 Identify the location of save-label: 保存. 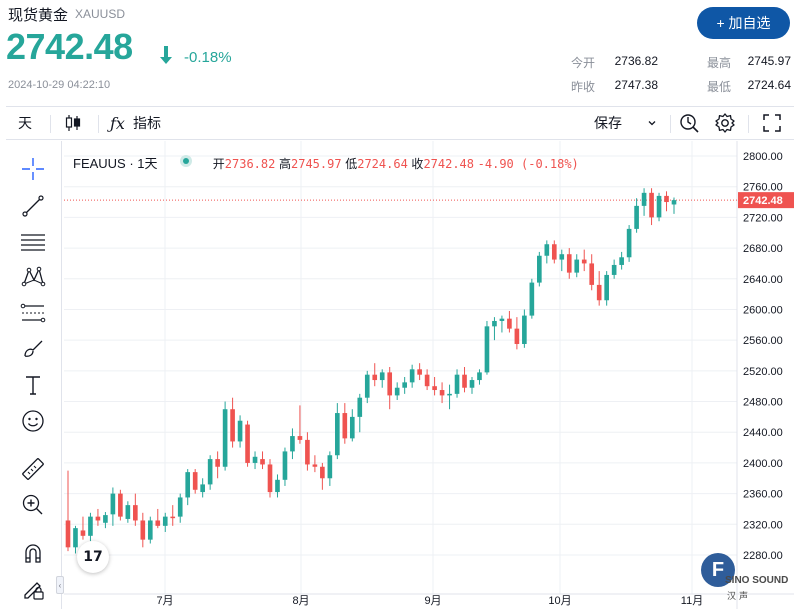
(608, 123).